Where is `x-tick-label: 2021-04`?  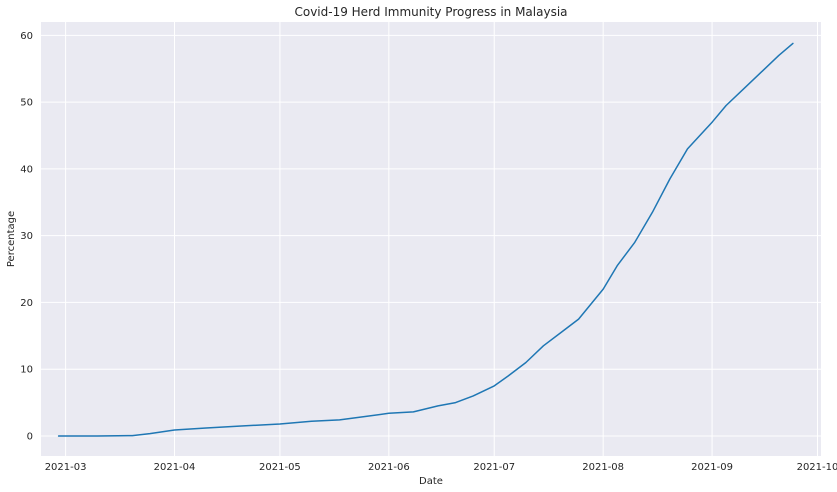
x-tick-label: 2021-04 is located at coordinates (175, 467).